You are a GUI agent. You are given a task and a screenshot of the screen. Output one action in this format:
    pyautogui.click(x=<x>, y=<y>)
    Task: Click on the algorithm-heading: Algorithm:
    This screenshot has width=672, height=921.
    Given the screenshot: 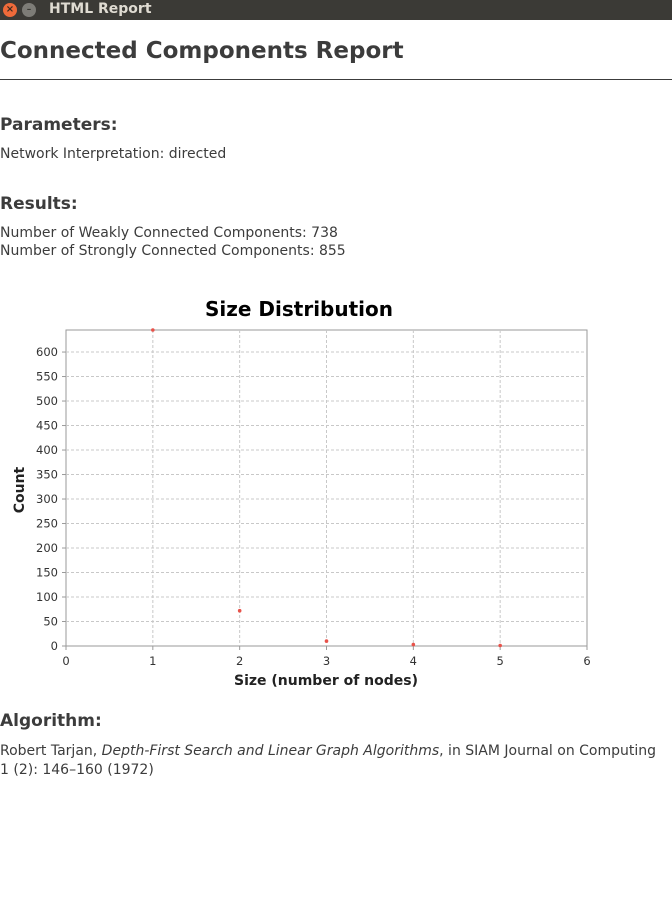 What is the action you would take?
    pyautogui.click(x=51, y=721)
    